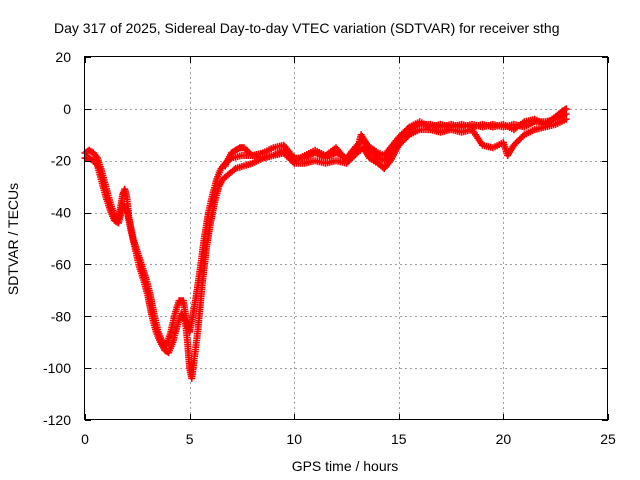 Image resolution: width=640 pixels, height=480 pixels. Describe the element at coordinates (57, 368) in the screenshot. I see `y-tick-label: -100` at that location.